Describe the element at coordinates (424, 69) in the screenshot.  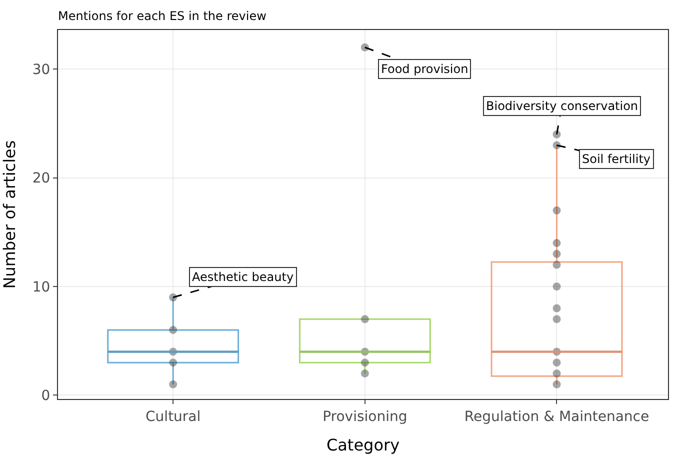
I see `annotation: Food provision` at that location.